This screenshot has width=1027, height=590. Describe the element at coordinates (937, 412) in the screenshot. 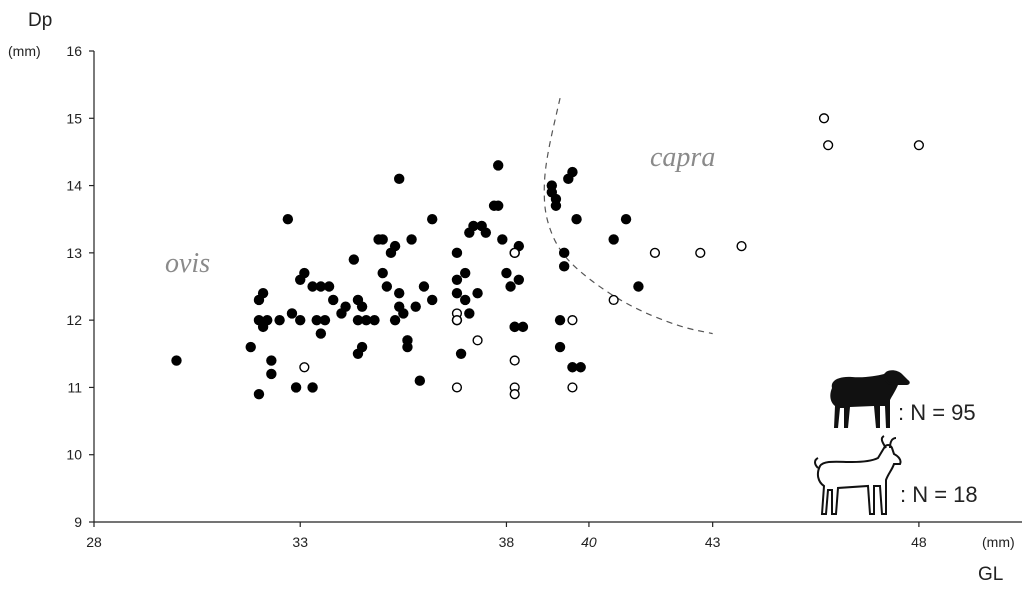

I see `legend-sheep-count: : N = 95` at that location.